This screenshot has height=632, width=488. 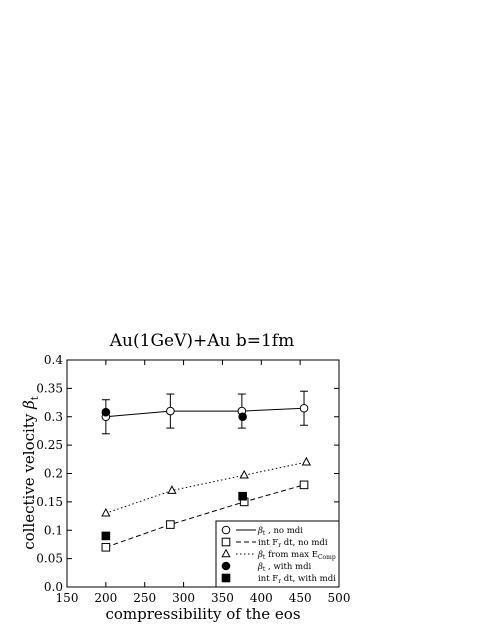 I want to click on y-axis-label-text: collective velocity, so click(x=29, y=479).